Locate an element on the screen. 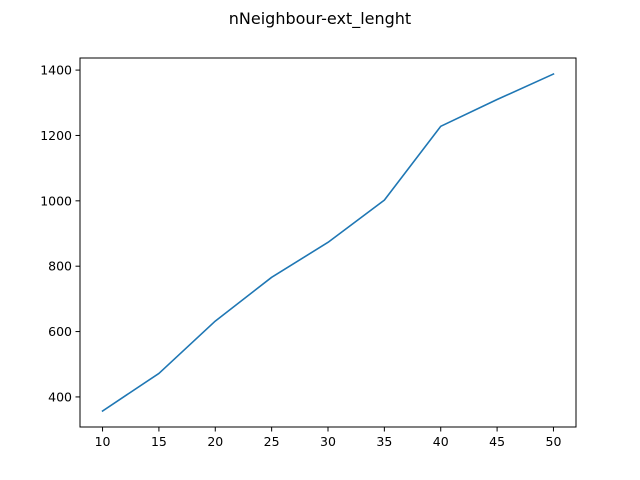 The width and height of the screenshot is (640, 480). x-tick-label: 30 is located at coordinates (328, 441).